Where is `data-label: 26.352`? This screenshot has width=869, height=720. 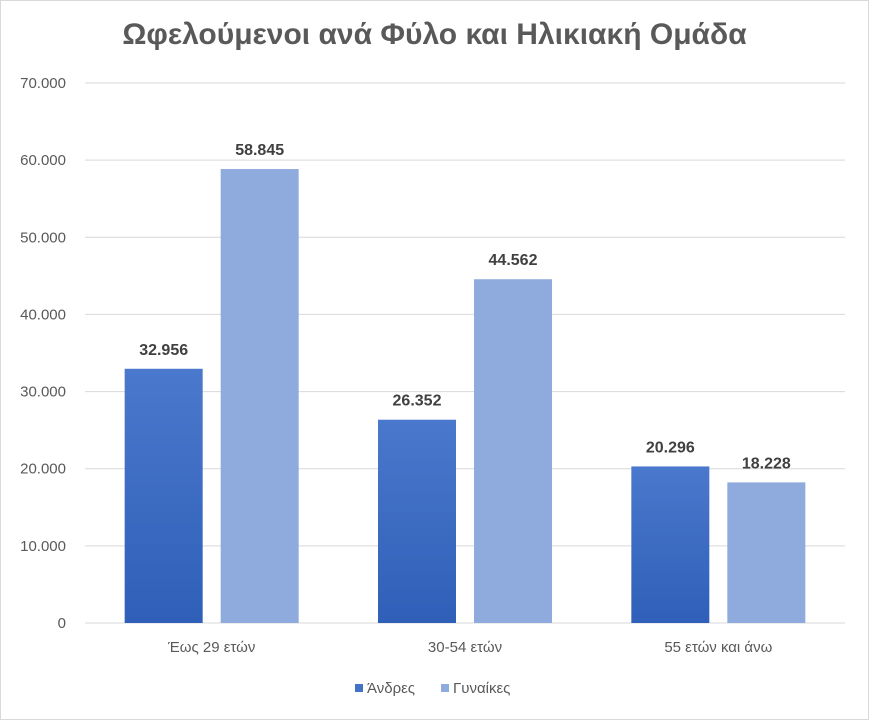
data-label: 26.352 is located at coordinates (417, 401).